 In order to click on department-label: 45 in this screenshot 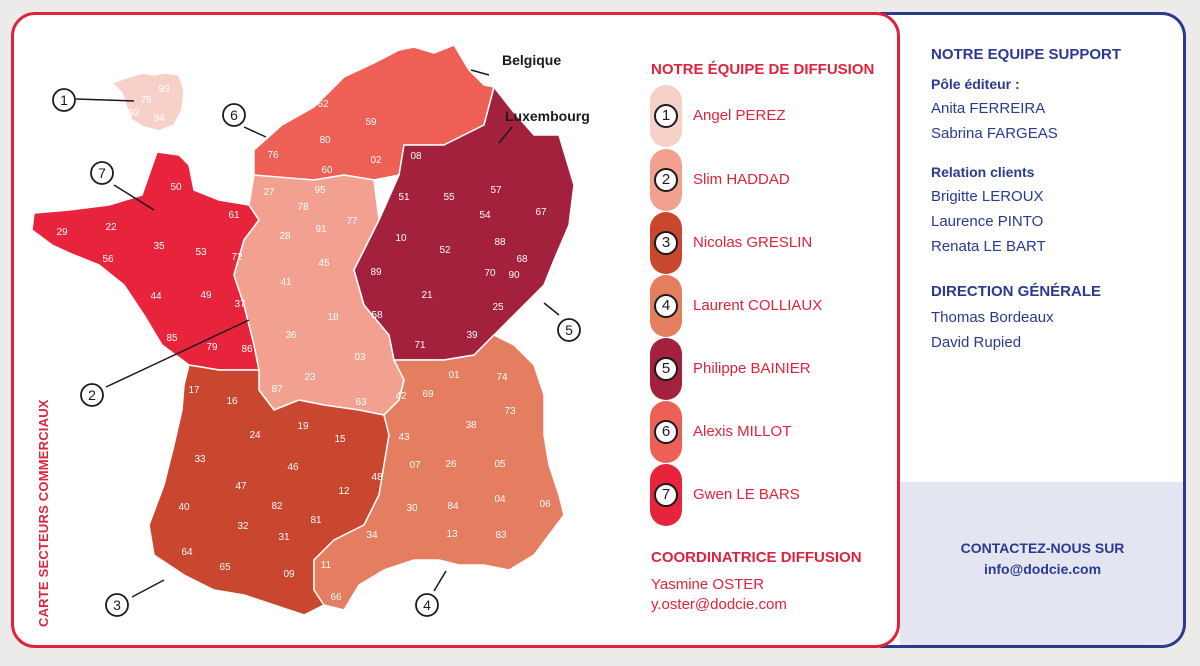, I will do `click(324, 263)`.